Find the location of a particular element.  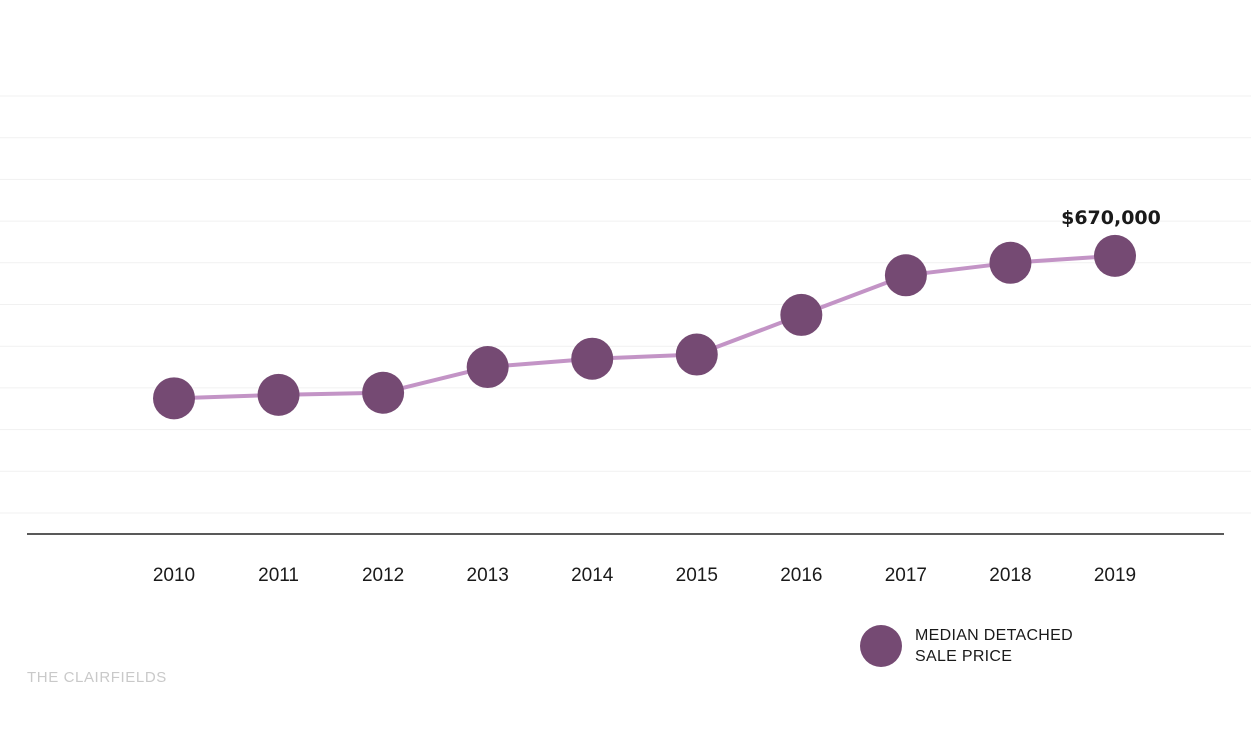

x-tick-label: 2017 is located at coordinates (906, 575).